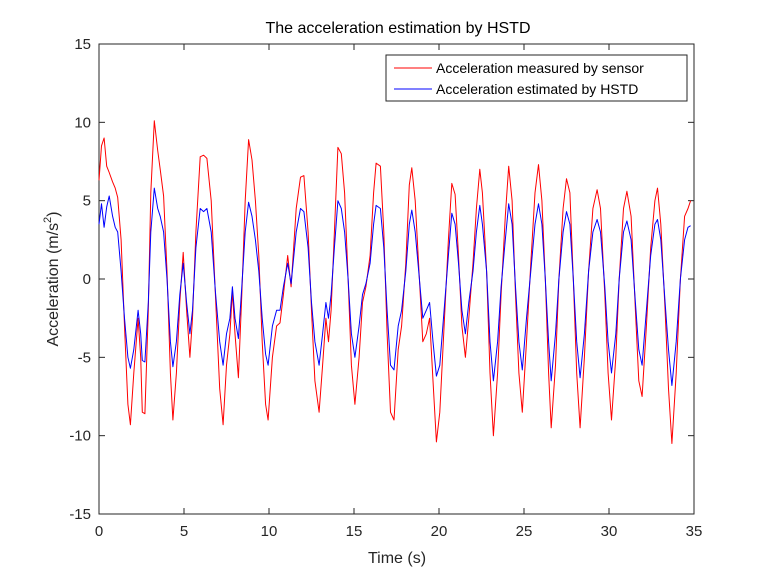  What do you see at coordinates (82, 44) in the screenshot?
I see `y-tick-label: 15` at bounding box center [82, 44].